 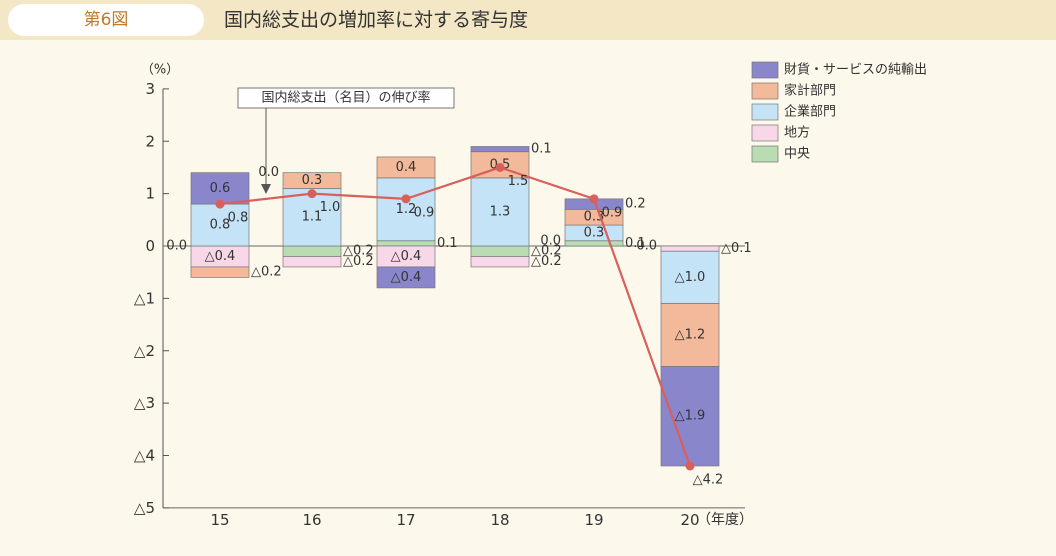 I want to click on legend-label: 企業部門, so click(x=810, y=112).